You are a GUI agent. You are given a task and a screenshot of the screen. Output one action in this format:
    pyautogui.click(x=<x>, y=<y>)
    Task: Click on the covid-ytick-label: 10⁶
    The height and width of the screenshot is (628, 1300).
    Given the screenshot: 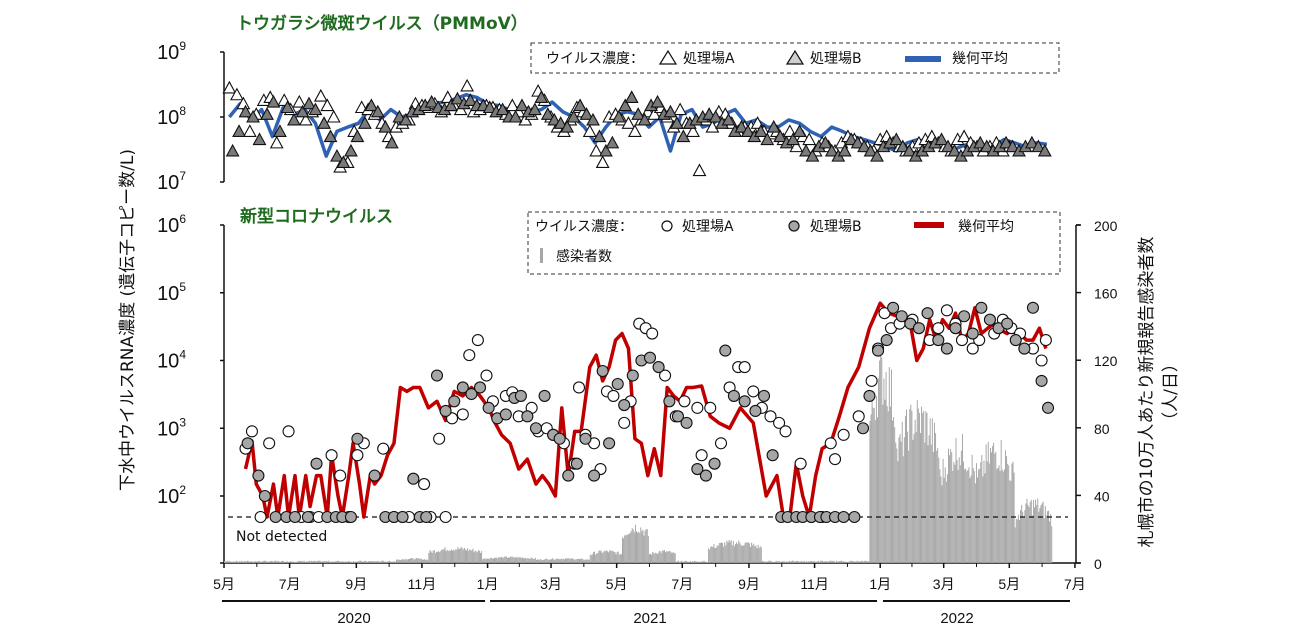 What is the action you would take?
    pyautogui.click(x=171, y=224)
    